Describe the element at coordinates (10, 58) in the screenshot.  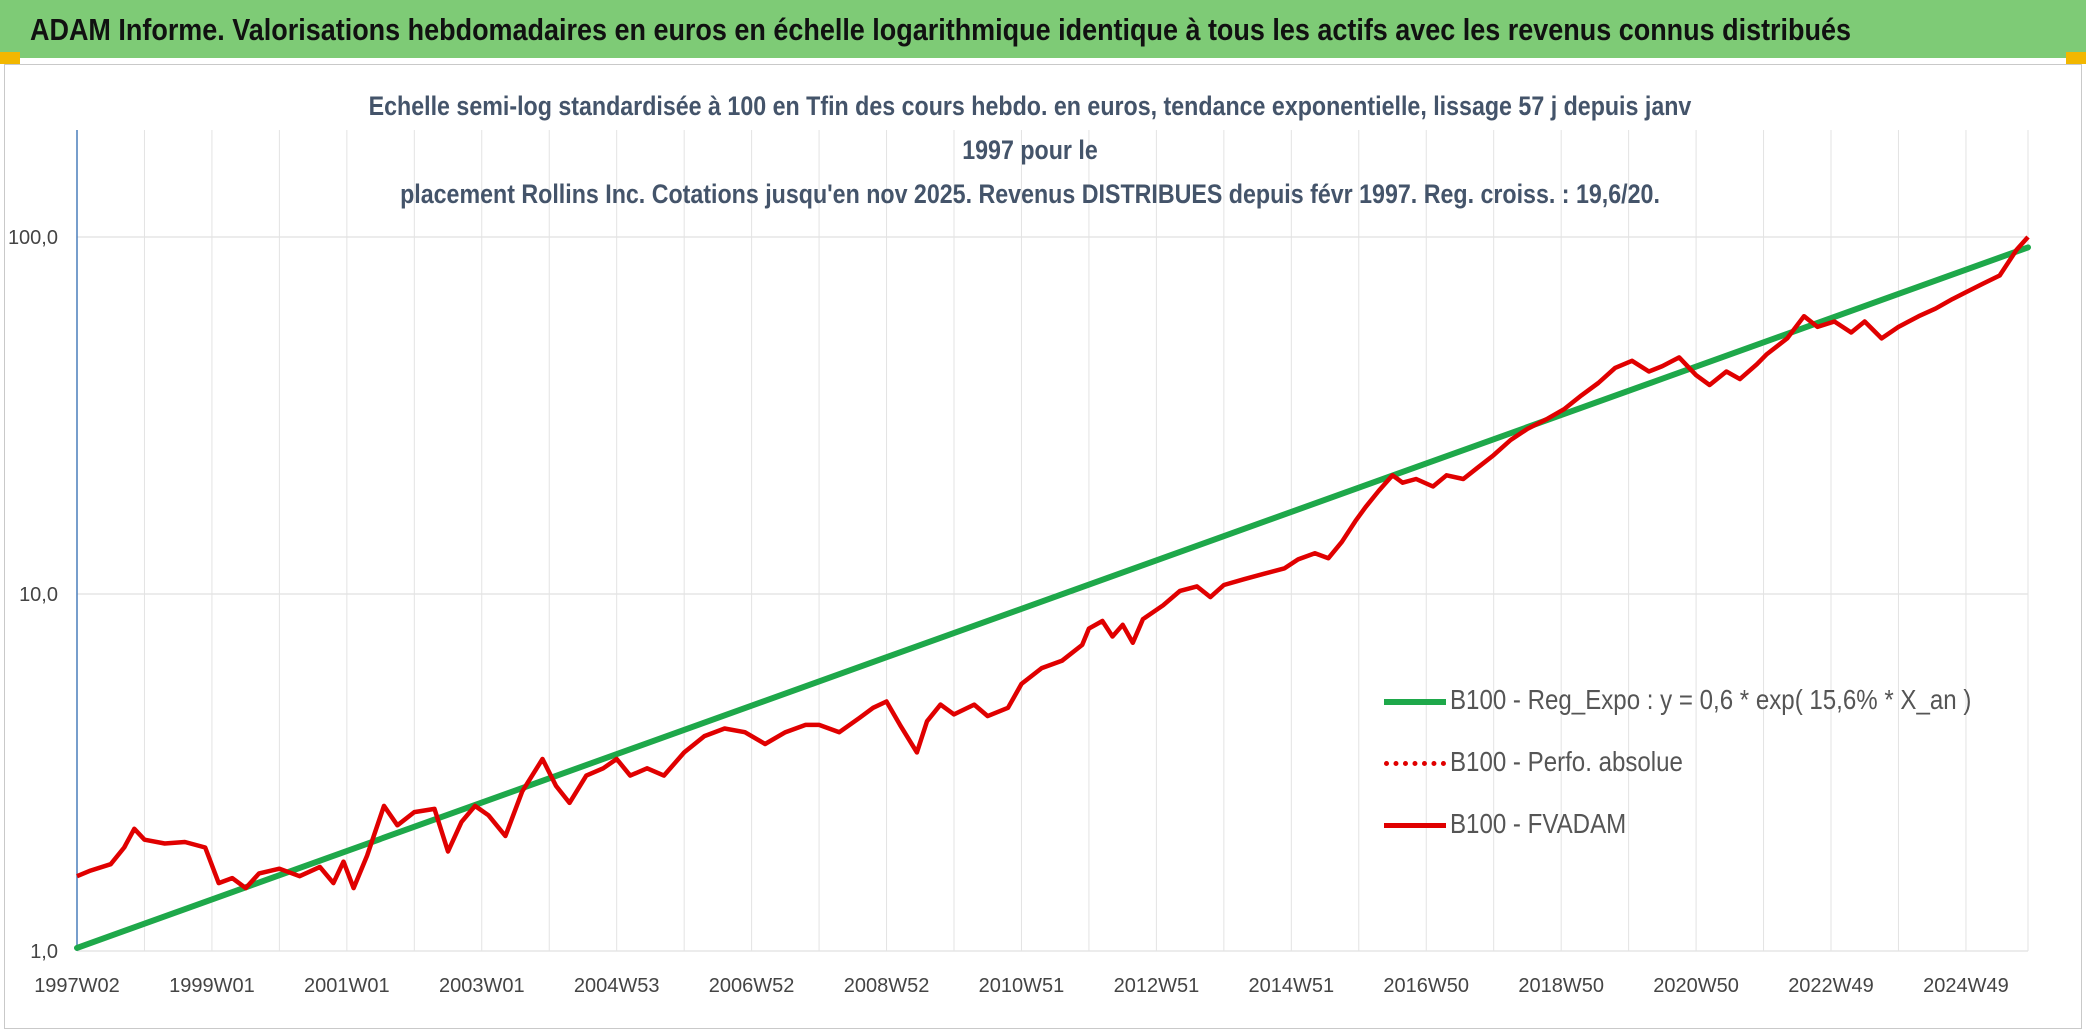
I see `corner-mark-top-left` at that location.